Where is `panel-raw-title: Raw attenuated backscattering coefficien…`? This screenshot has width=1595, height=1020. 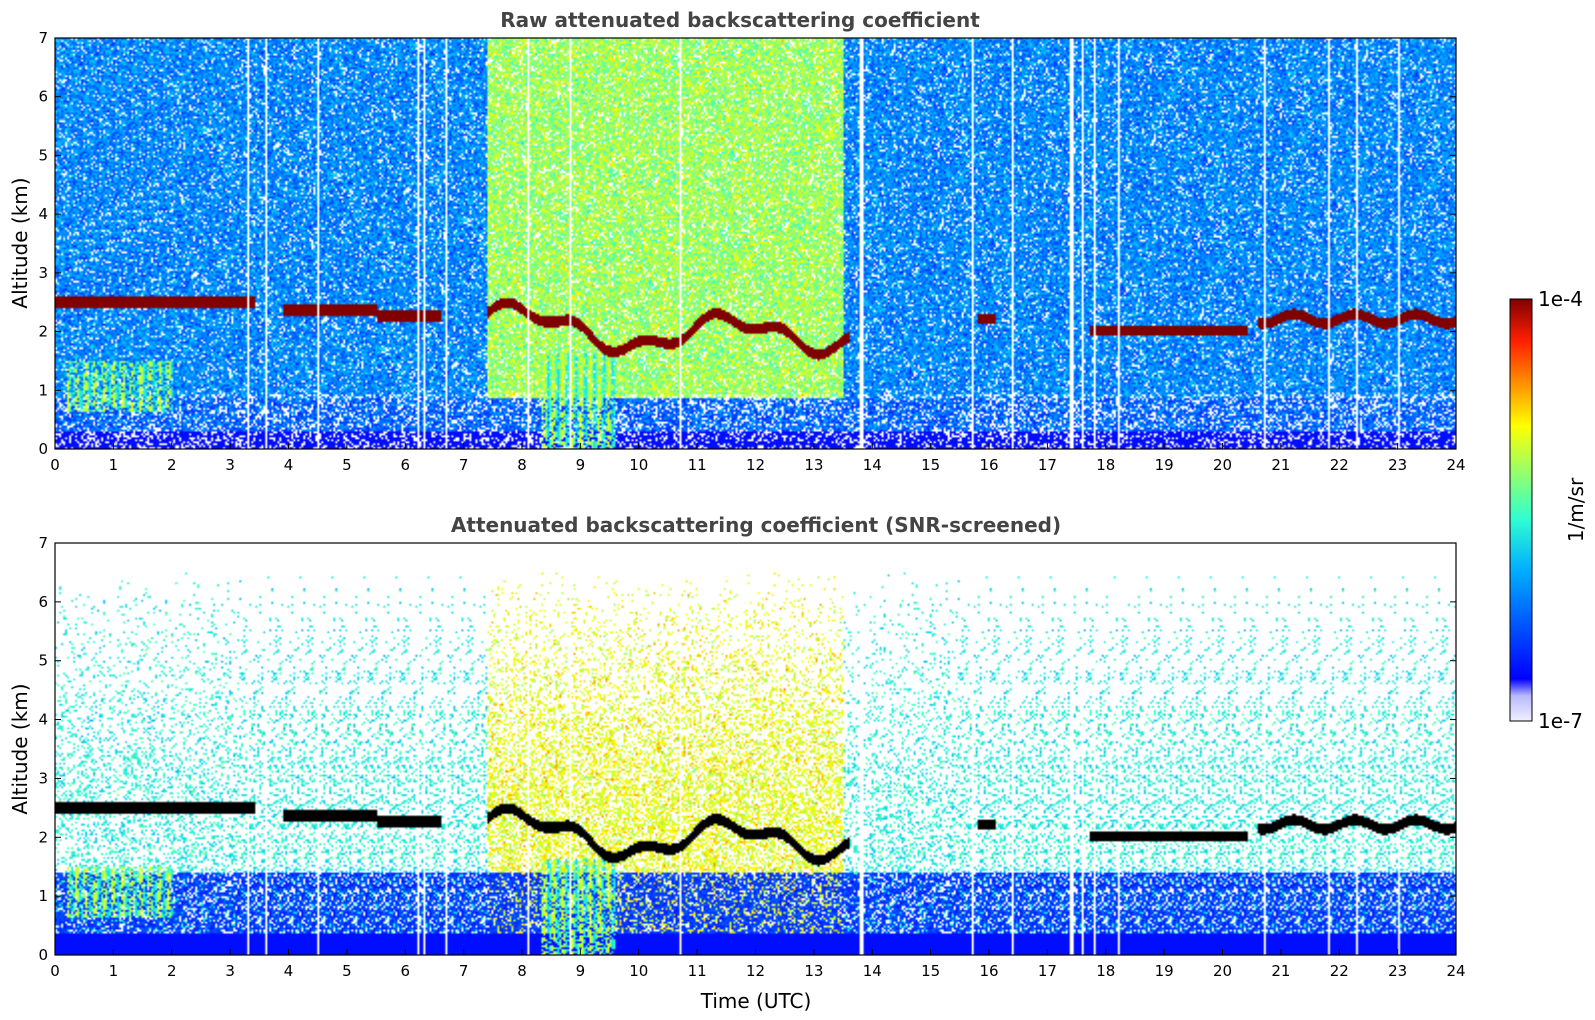
panel-raw-title: Raw attenuated backscattering coefficien… is located at coordinates (740, 20).